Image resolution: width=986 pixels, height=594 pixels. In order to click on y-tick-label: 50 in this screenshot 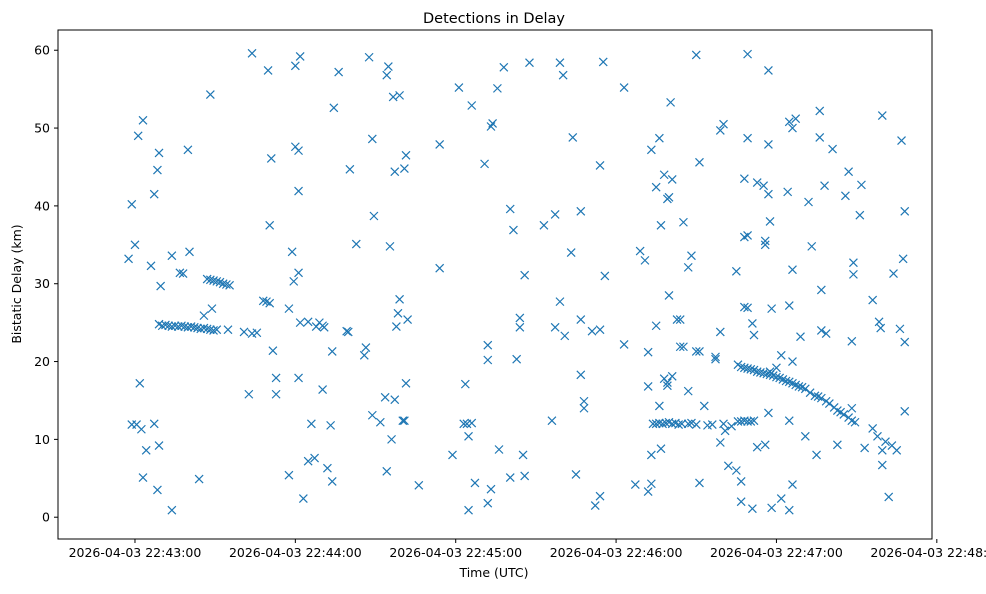, I will do `click(42, 128)`.